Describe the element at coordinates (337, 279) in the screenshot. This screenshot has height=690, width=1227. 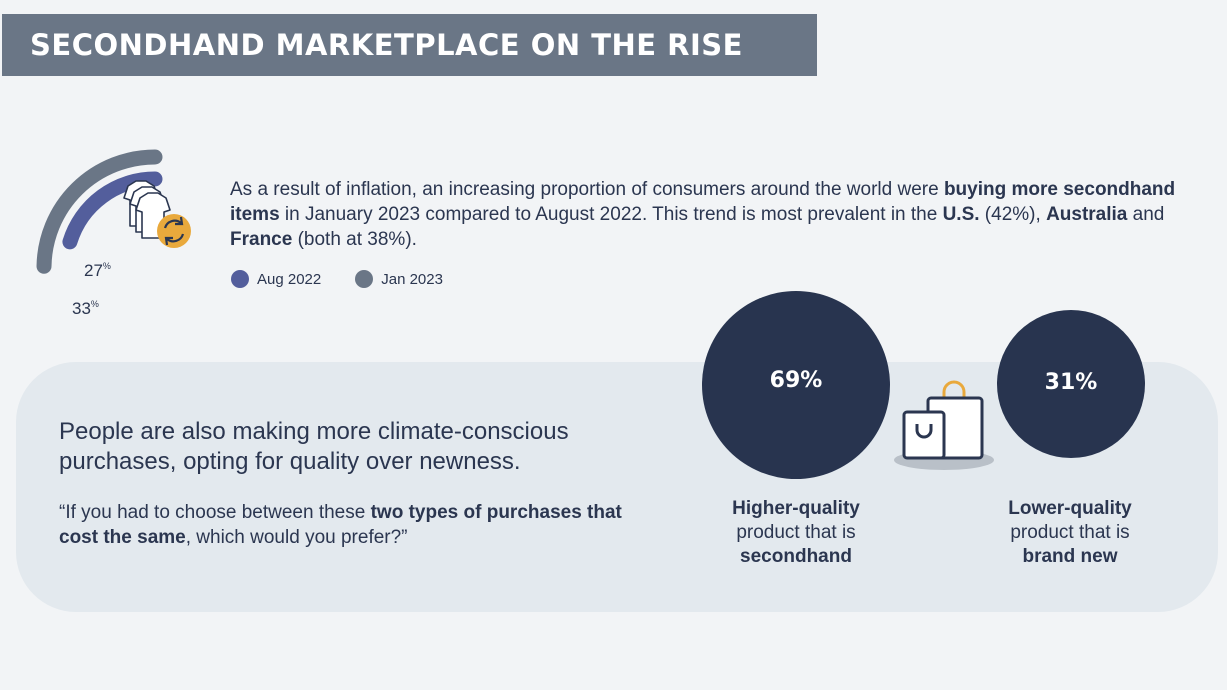
I see `chart-legend: Aug 2022 Jan 2023` at that location.